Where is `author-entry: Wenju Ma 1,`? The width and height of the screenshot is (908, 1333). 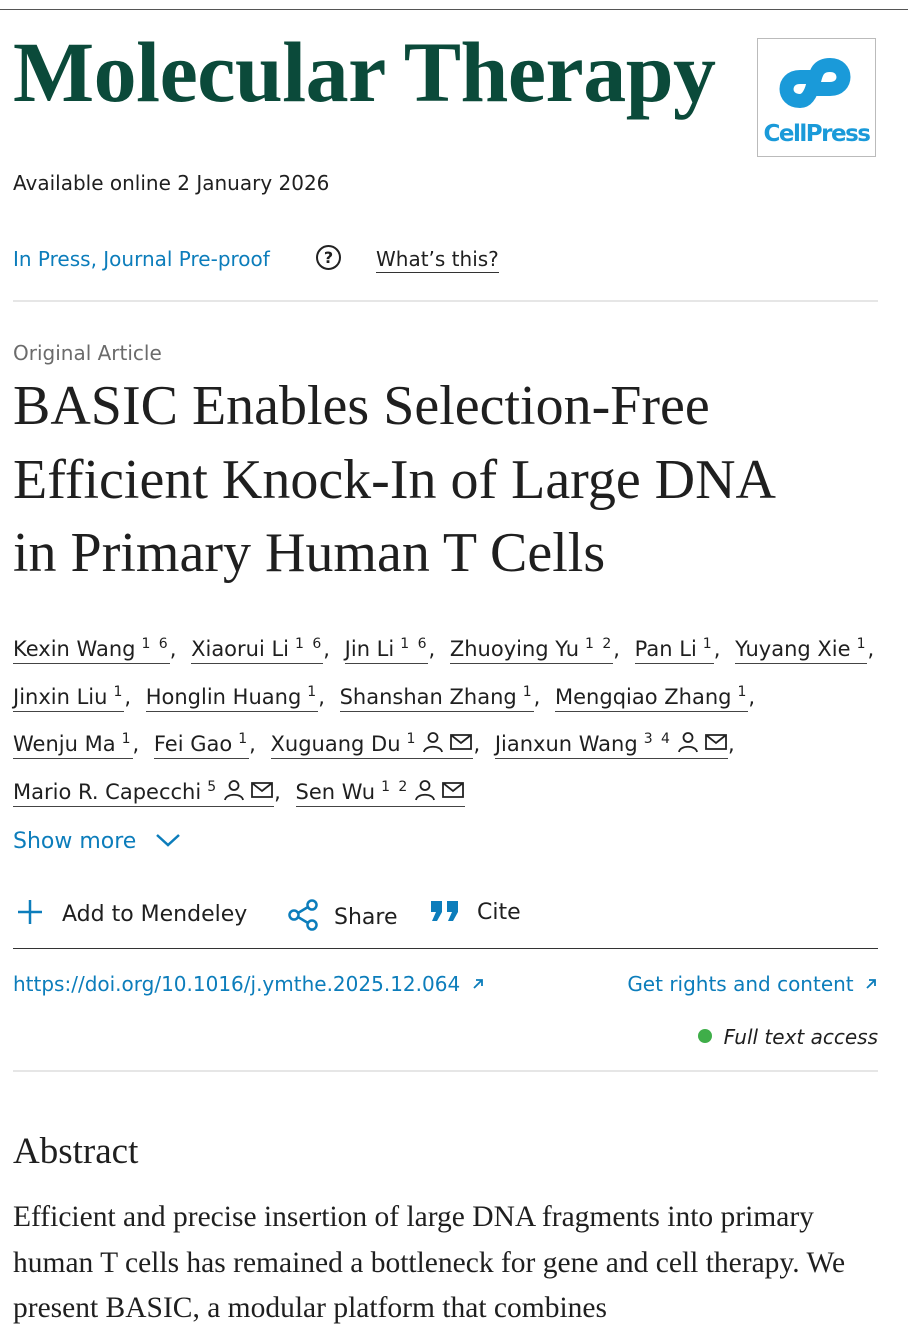 author-entry: Wenju Ma 1, is located at coordinates (80, 745).